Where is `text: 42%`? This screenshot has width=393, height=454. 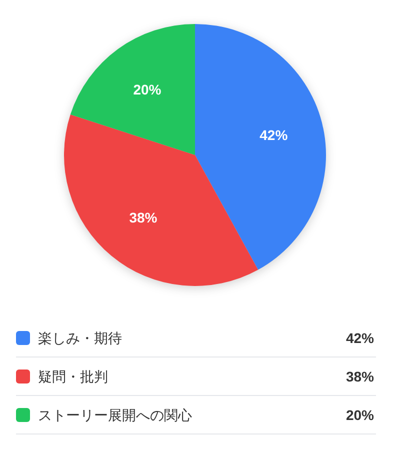 text: 42% is located at coordinates (360, 338).